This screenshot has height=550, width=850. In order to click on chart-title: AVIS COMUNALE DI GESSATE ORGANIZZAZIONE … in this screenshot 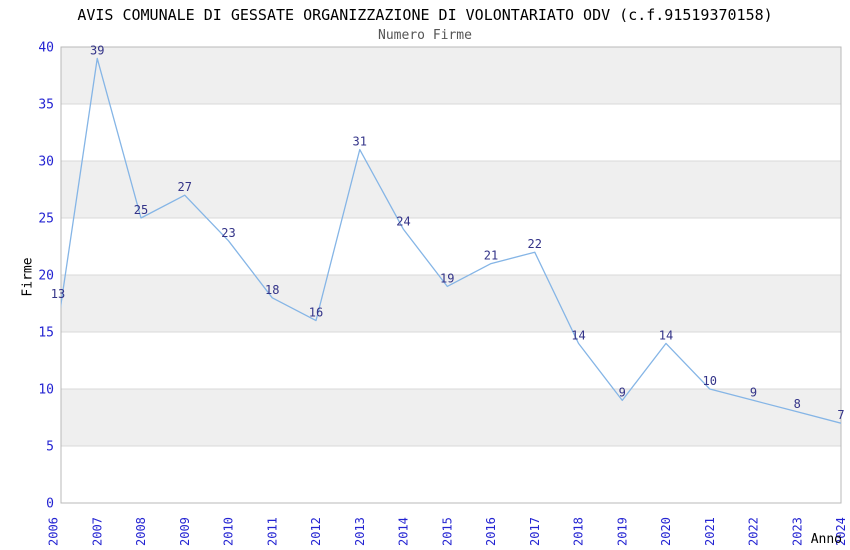, I will do `click(425, 15)`.